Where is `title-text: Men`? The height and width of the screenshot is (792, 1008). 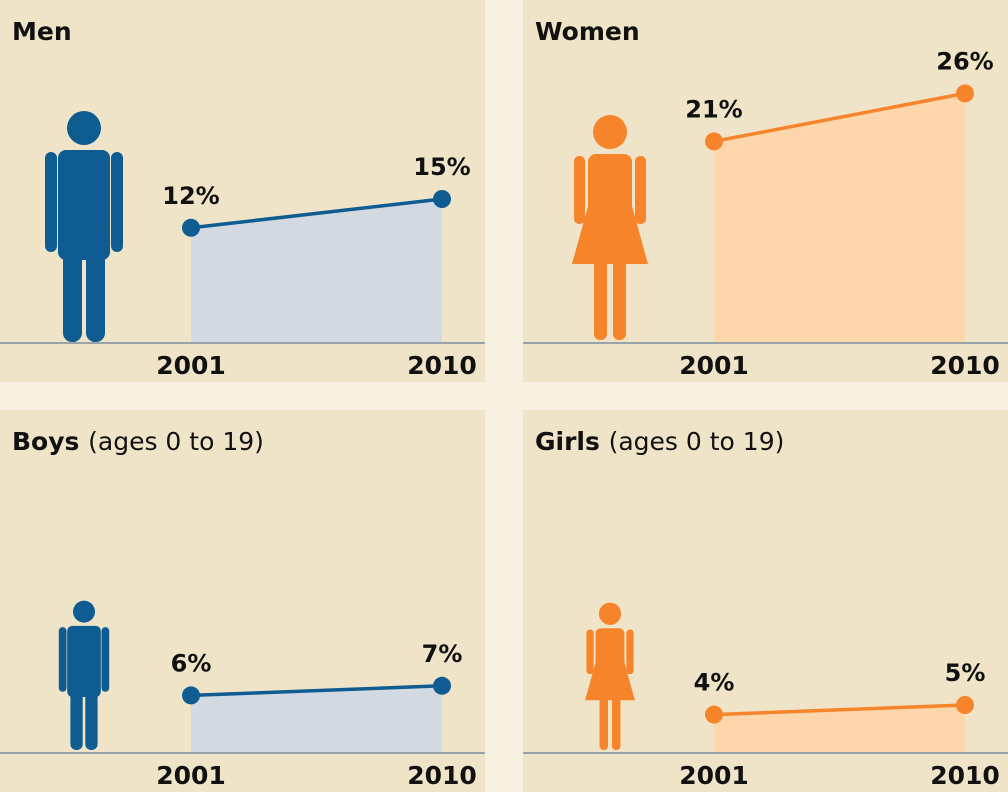 title-text: Men is located at coordinates (42, 31).